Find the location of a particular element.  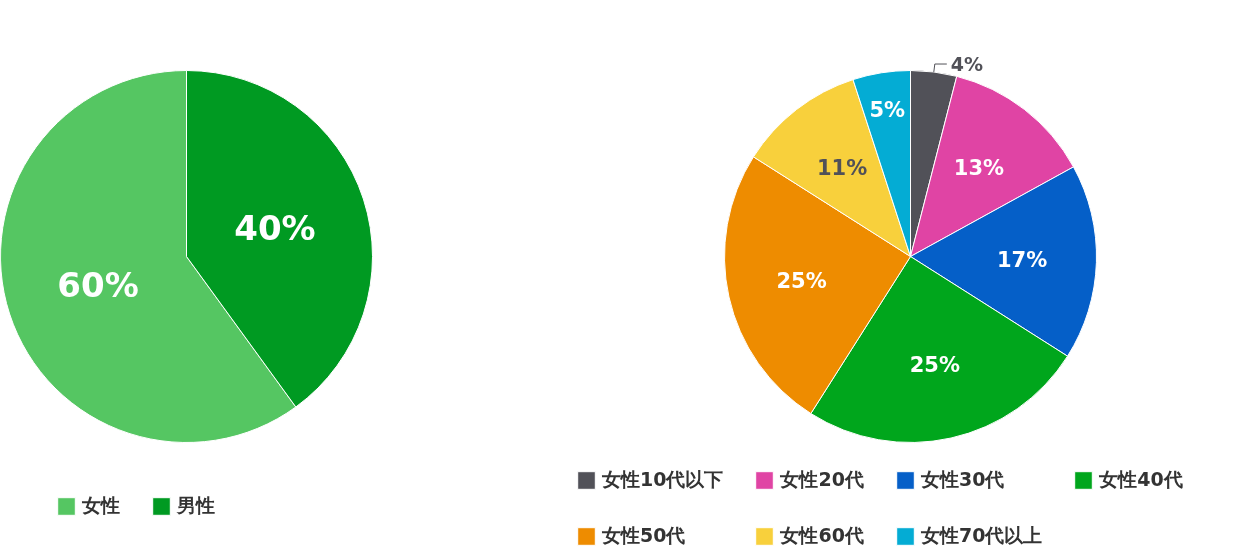

legend-label: 女性 is located at coordinates (101, 505).